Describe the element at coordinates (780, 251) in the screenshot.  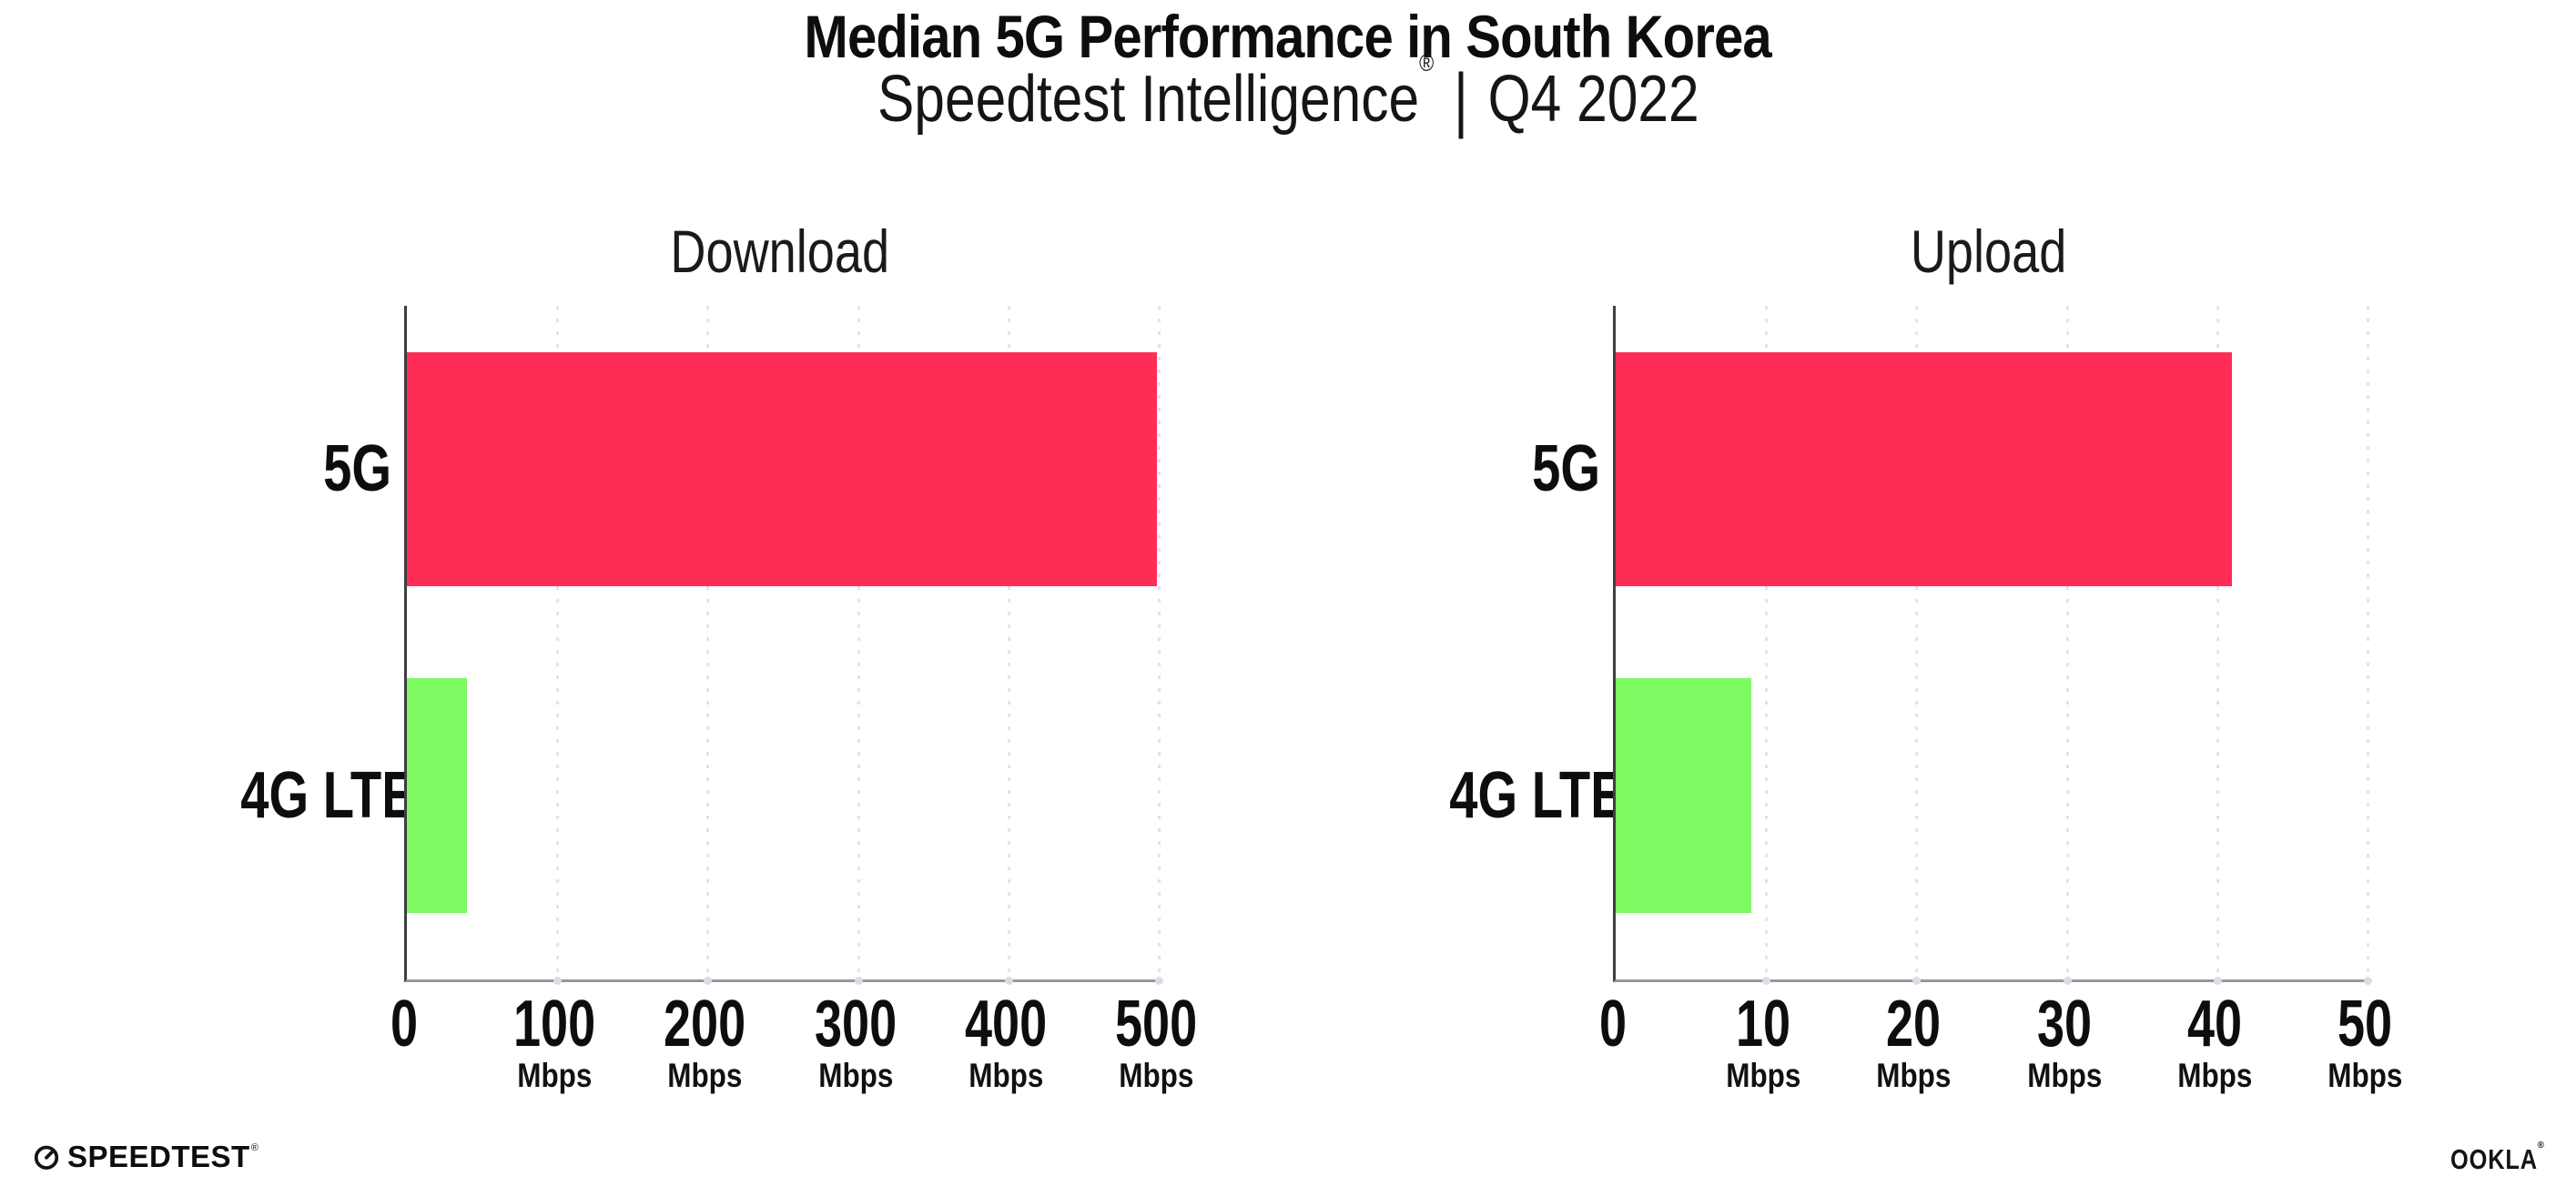
I see `download-chart-title: Download` at that location.